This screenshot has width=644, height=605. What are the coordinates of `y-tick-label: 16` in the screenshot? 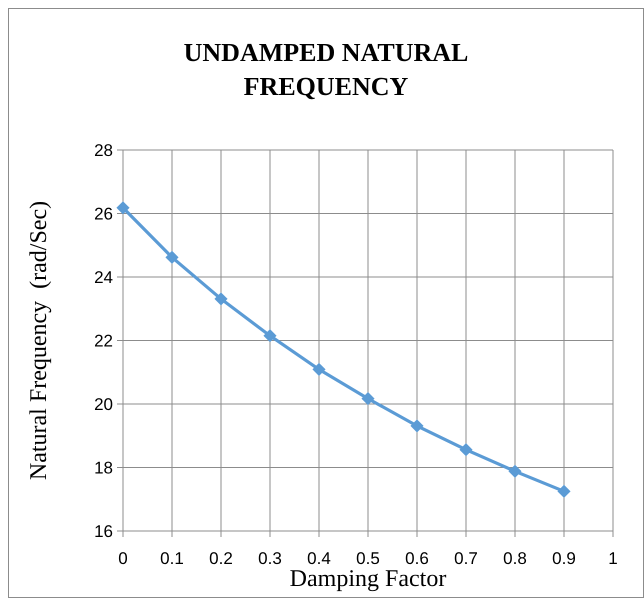 It's located at (103, 531).